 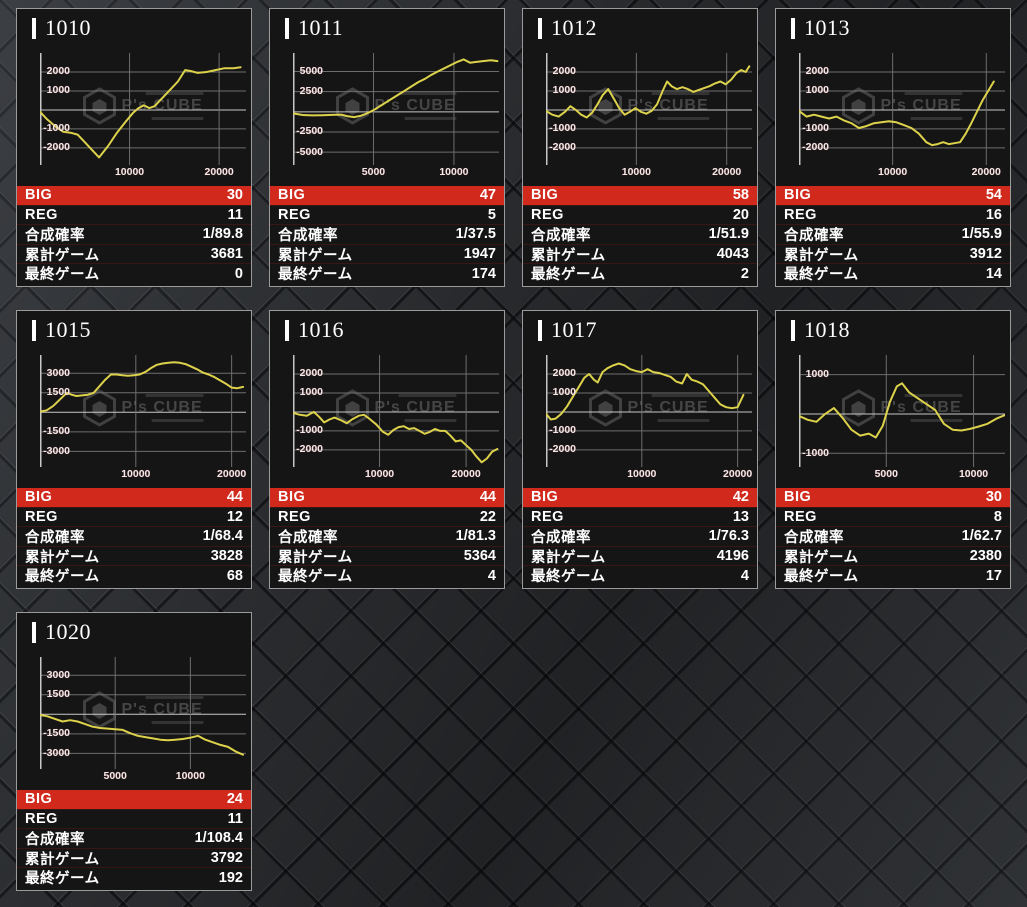 What do you see at coordinates (235, 214) in the screenshot?
I see `stat-value-reg: 11` at bounding box center [235, 214].